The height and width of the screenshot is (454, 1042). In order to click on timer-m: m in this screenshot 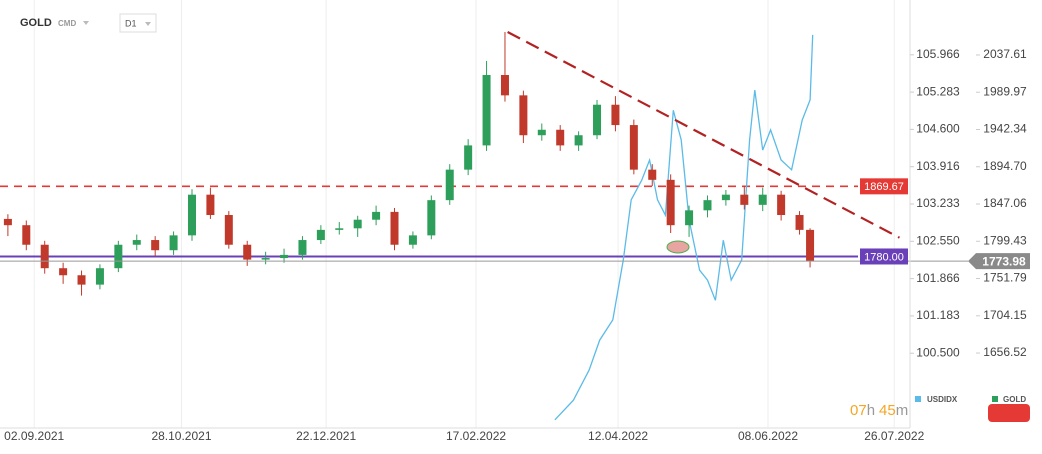, I will do `click(902, 410)`.